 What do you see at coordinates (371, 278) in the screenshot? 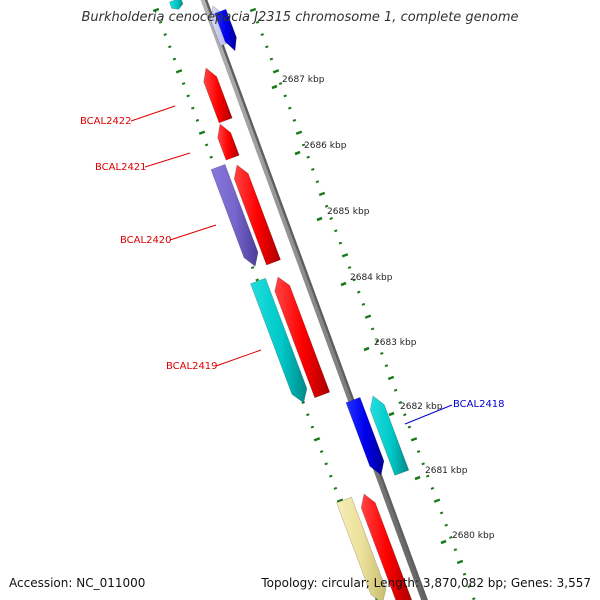
I see `kbp-label: 2684 kbp` at bounding box center [371, 278].